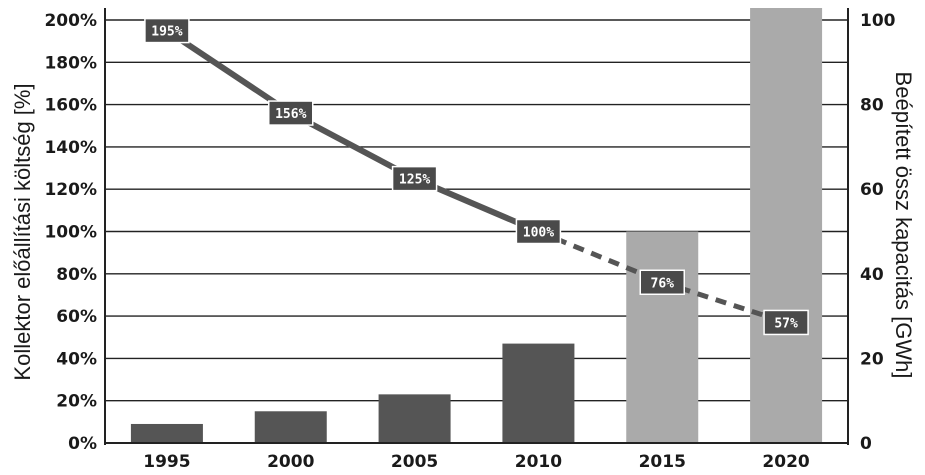 Image resolution: width=925 pixels, height=475 pixels. Describe the element at coordinates (872, 275) in the screenshot. I see `right-tick-label: 40` at that location.